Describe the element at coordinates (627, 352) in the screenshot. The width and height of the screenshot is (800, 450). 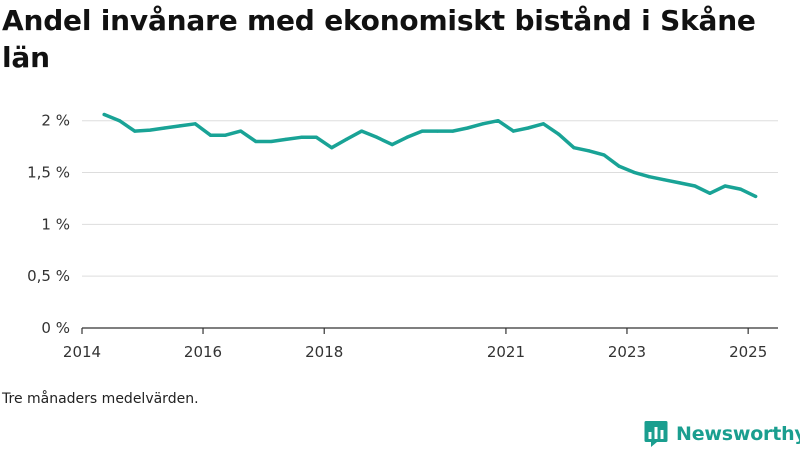
I see `x-tick-label: 2023` at that location.